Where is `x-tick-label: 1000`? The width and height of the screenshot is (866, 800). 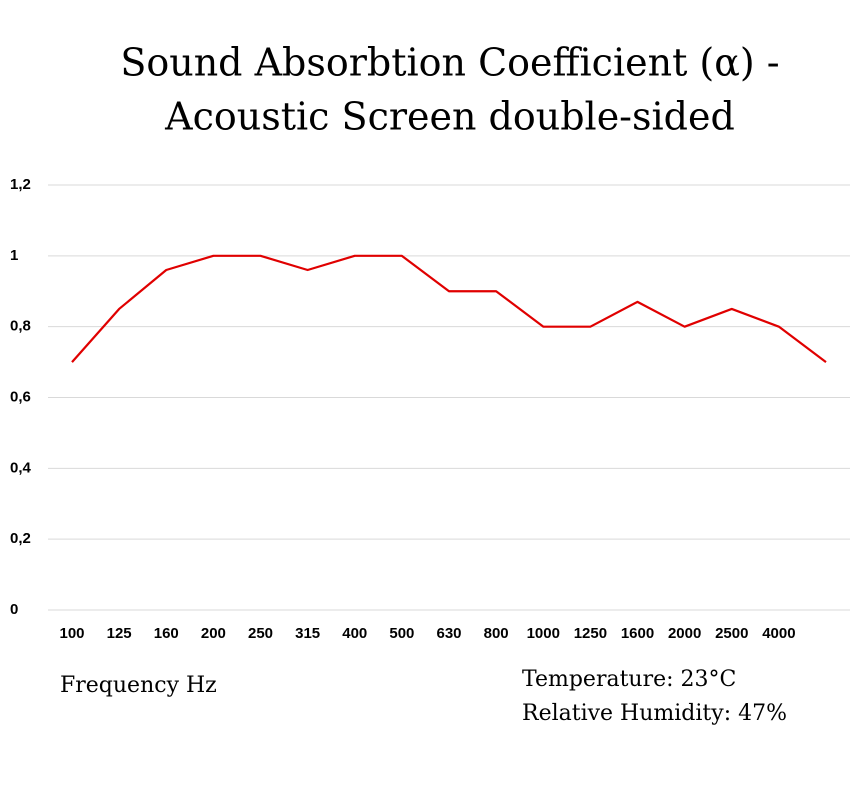 x-tick-label: 1000 is located at coordinates (543, 633).